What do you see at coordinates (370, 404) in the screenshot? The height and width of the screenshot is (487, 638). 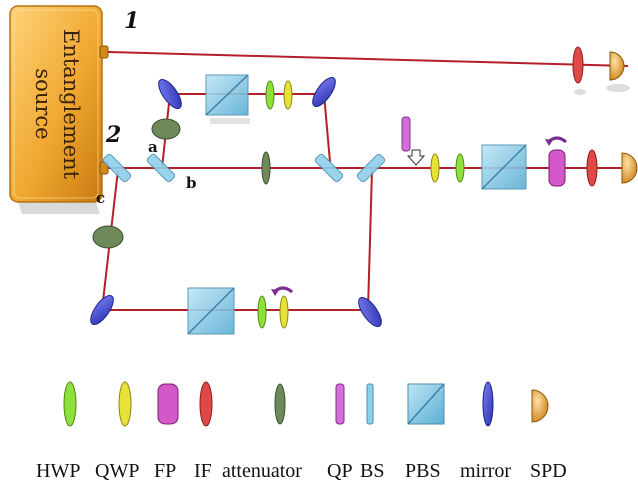 I see `legend-bs-icon` at bounding box center [370, 404].